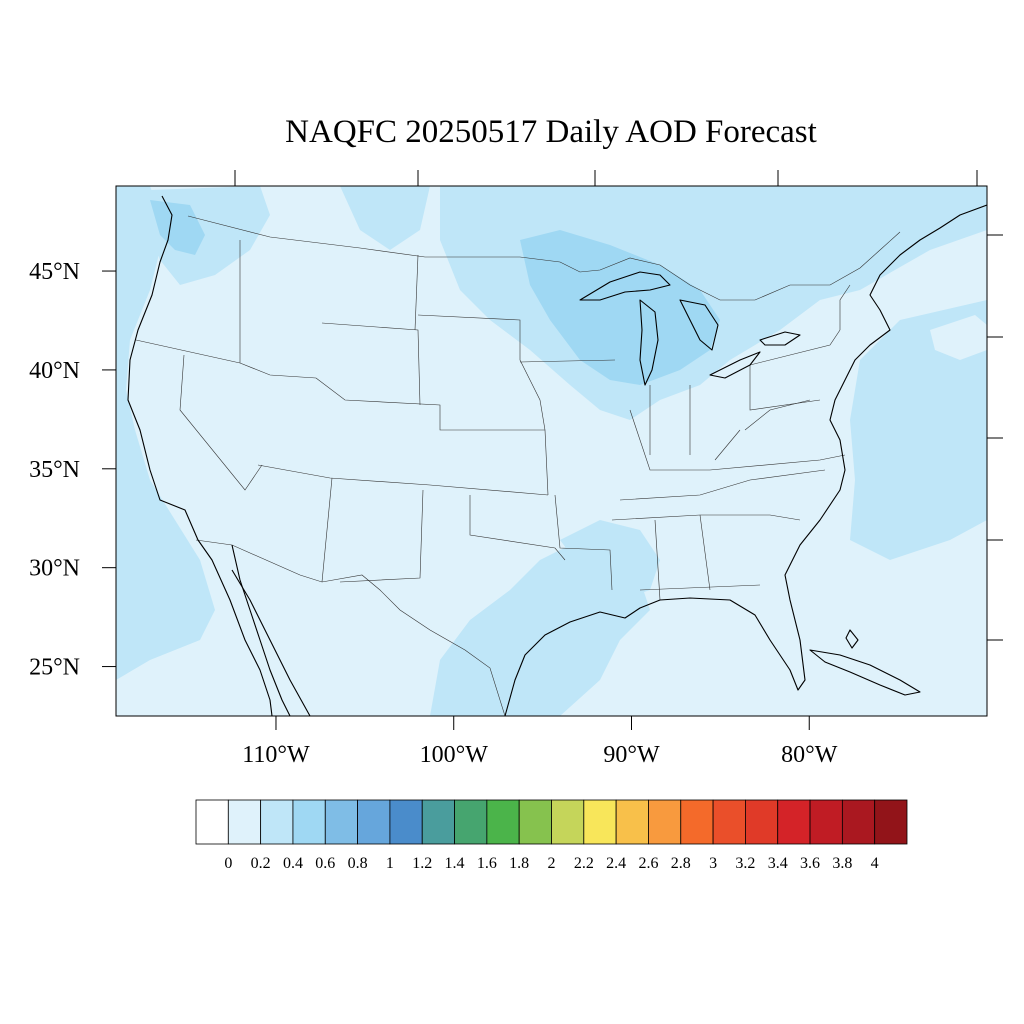 Image resolution: width=1024 pixels, height=1024 pixels. What do you see at coordinates (918, 430) in the screenshot?
I see `aod-atlantic-band` at bounding box center [918, 430].